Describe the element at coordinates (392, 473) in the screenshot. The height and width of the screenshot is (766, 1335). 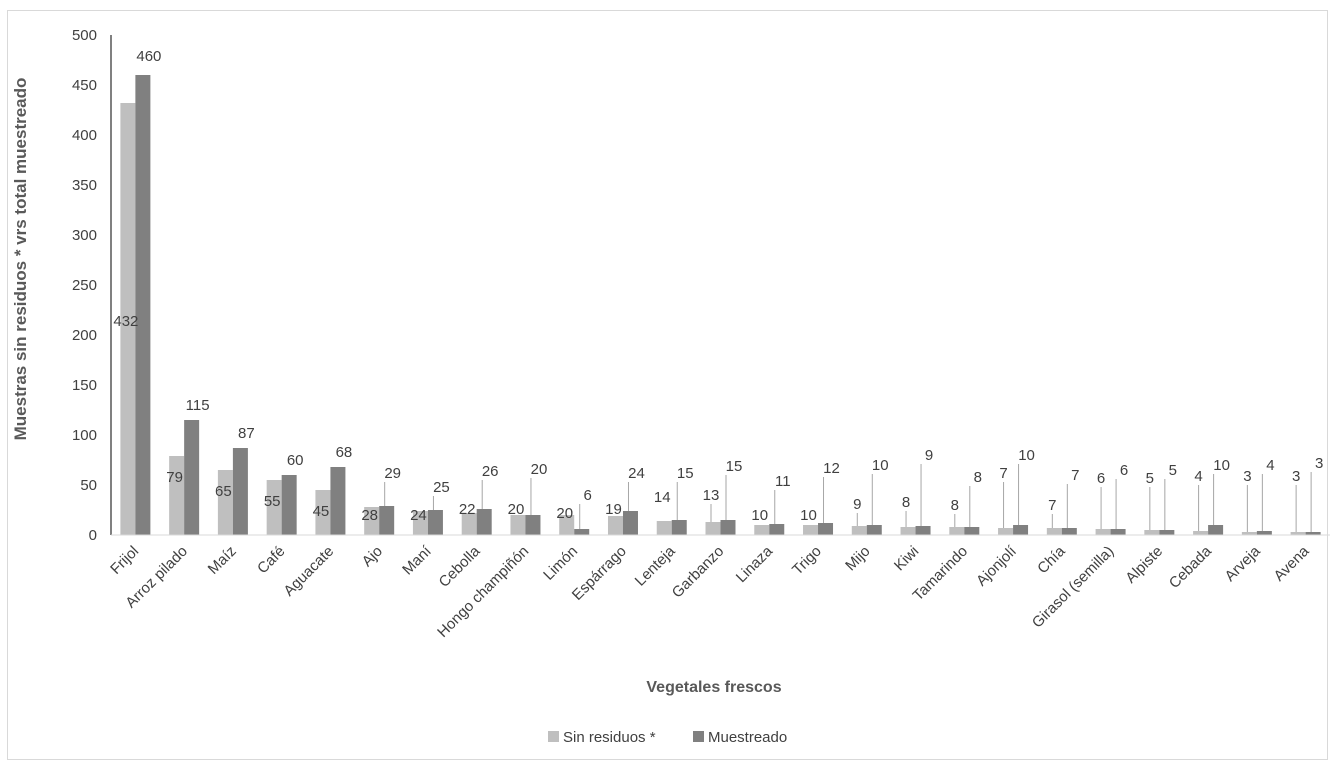
I see `data-label-muestreado: 29` at that location.